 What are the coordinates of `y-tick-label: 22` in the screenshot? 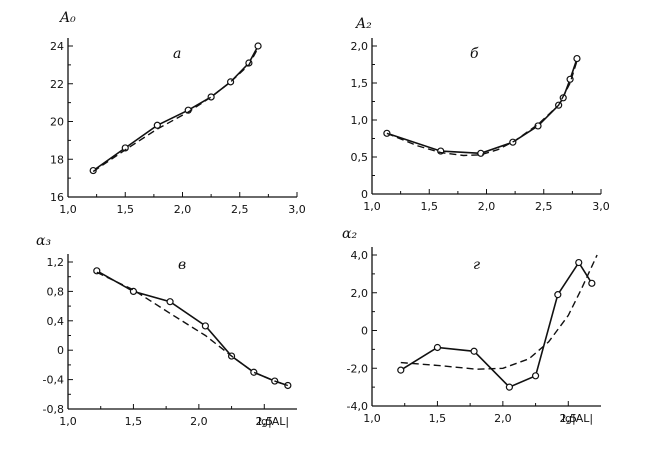 It's located at (57, 84).